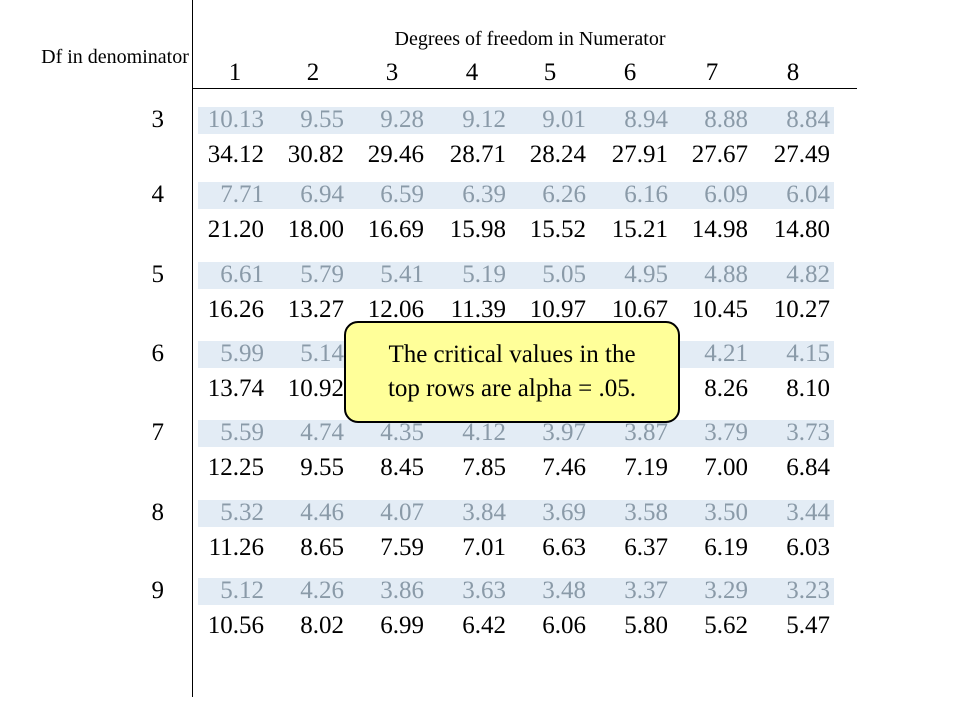  I want to click on alpha01-cell: 29.46, so click(395, 154).